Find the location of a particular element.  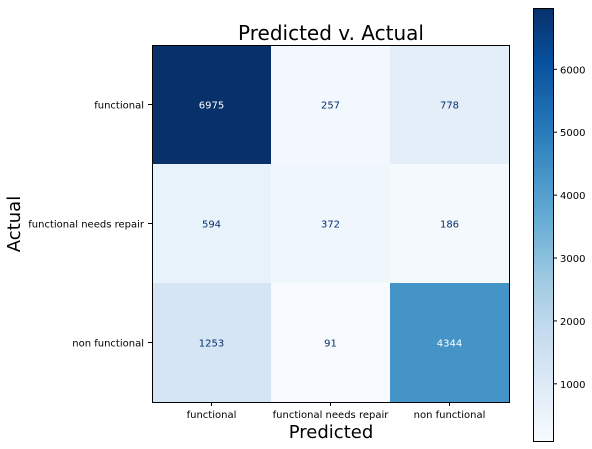

colorbar-frame is located at coordinates (543, 225).